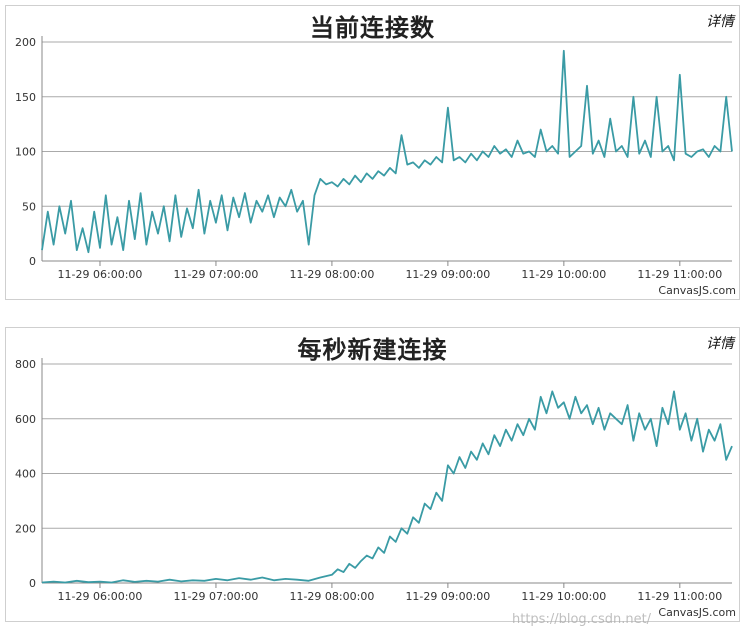 The height and width of the screenshot is (638, 752). What do you see at coordinates (25, 97) in the screenshot?
I see `y-tick-label: 150` at bounding box center [25, 97].